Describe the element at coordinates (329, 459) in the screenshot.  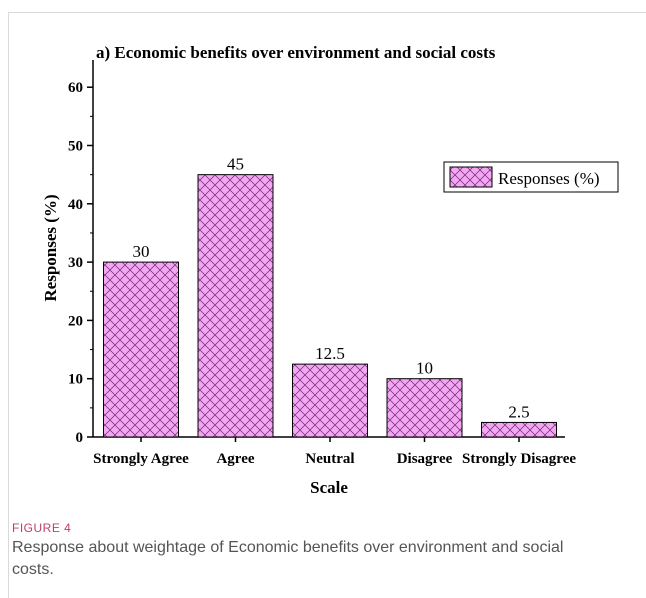
I see `x-tick-label: Neutral` at that location.